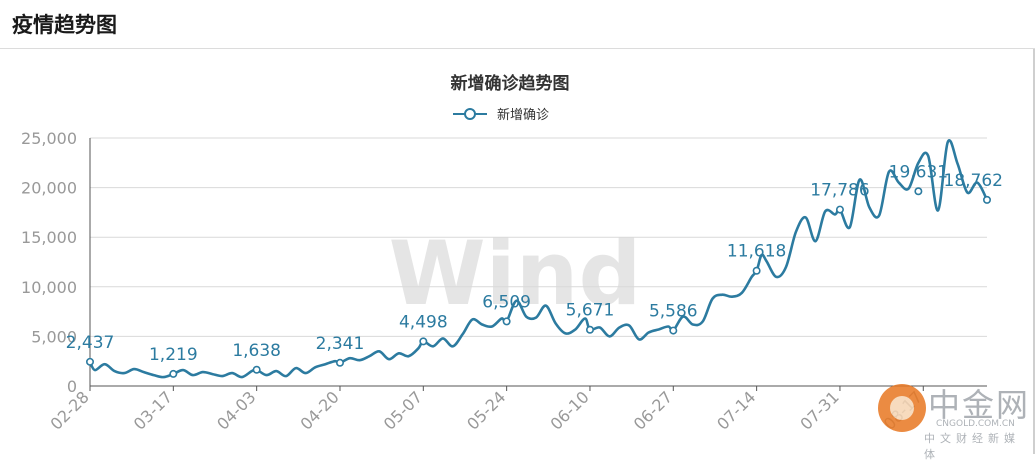 This screenshot has width=1035, height=462. What do you see at coordinates (340, 344) in the screenshot?
I see `data-label: 2,341` at bounding box center [340, 344].